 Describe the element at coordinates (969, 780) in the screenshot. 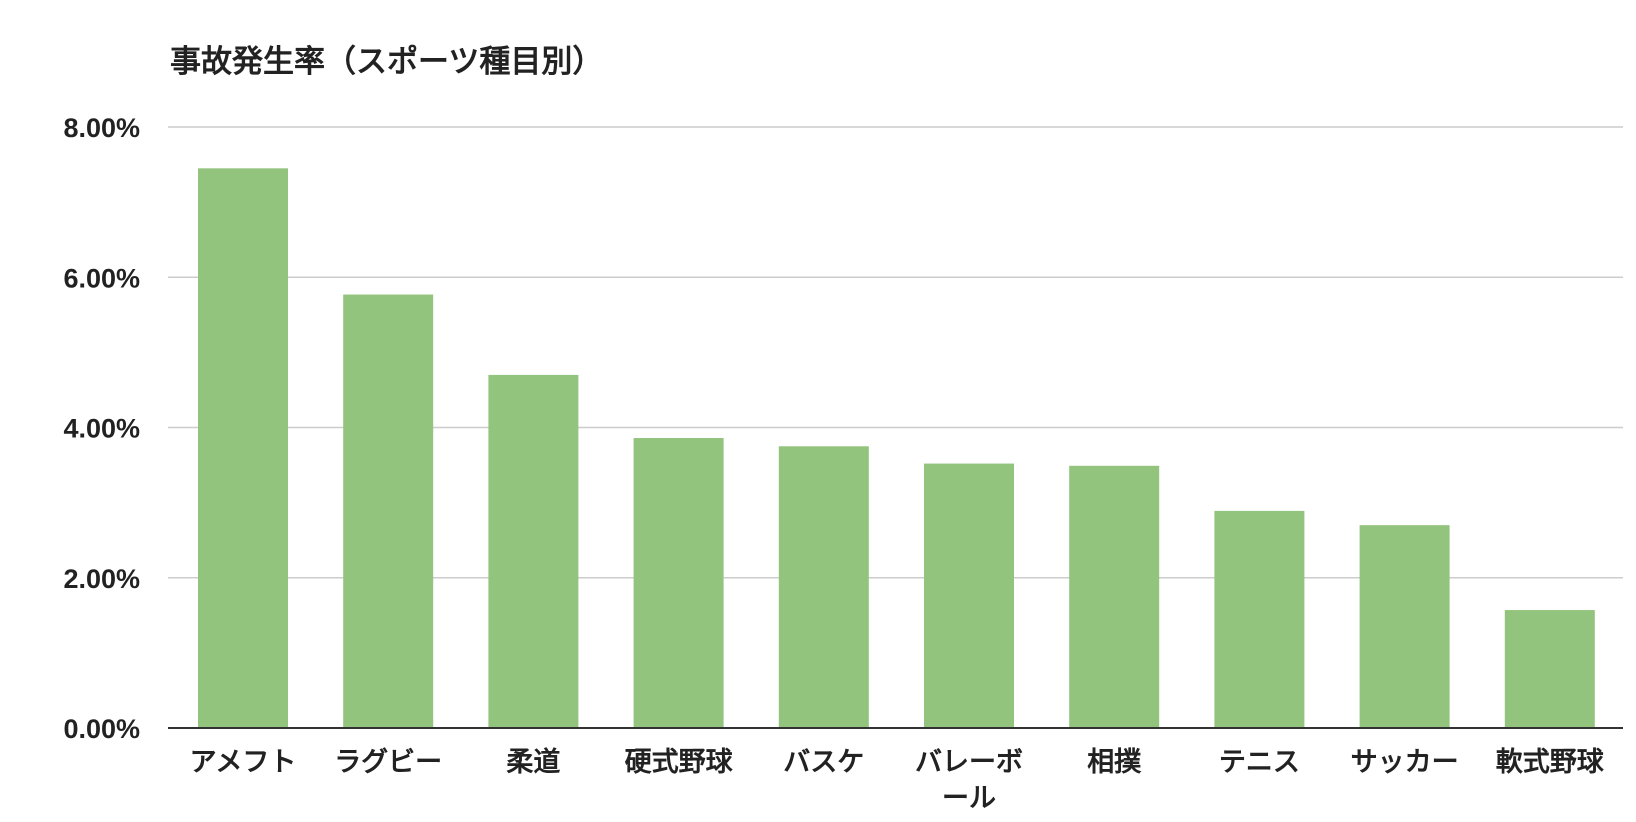

I see `x-tick-label: バレーボール` at that location.